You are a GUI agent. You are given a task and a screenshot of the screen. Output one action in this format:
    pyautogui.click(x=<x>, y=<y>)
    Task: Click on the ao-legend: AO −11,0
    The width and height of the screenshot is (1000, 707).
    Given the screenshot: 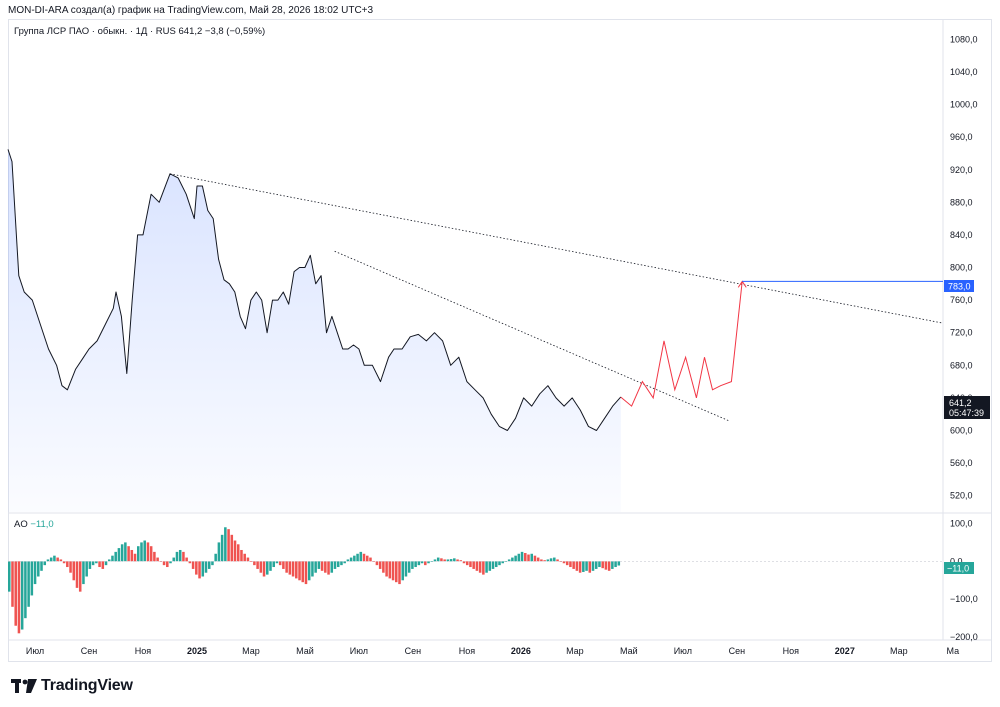 What is the action you would take?
    pyautogui.click(x=34, y=524)
    